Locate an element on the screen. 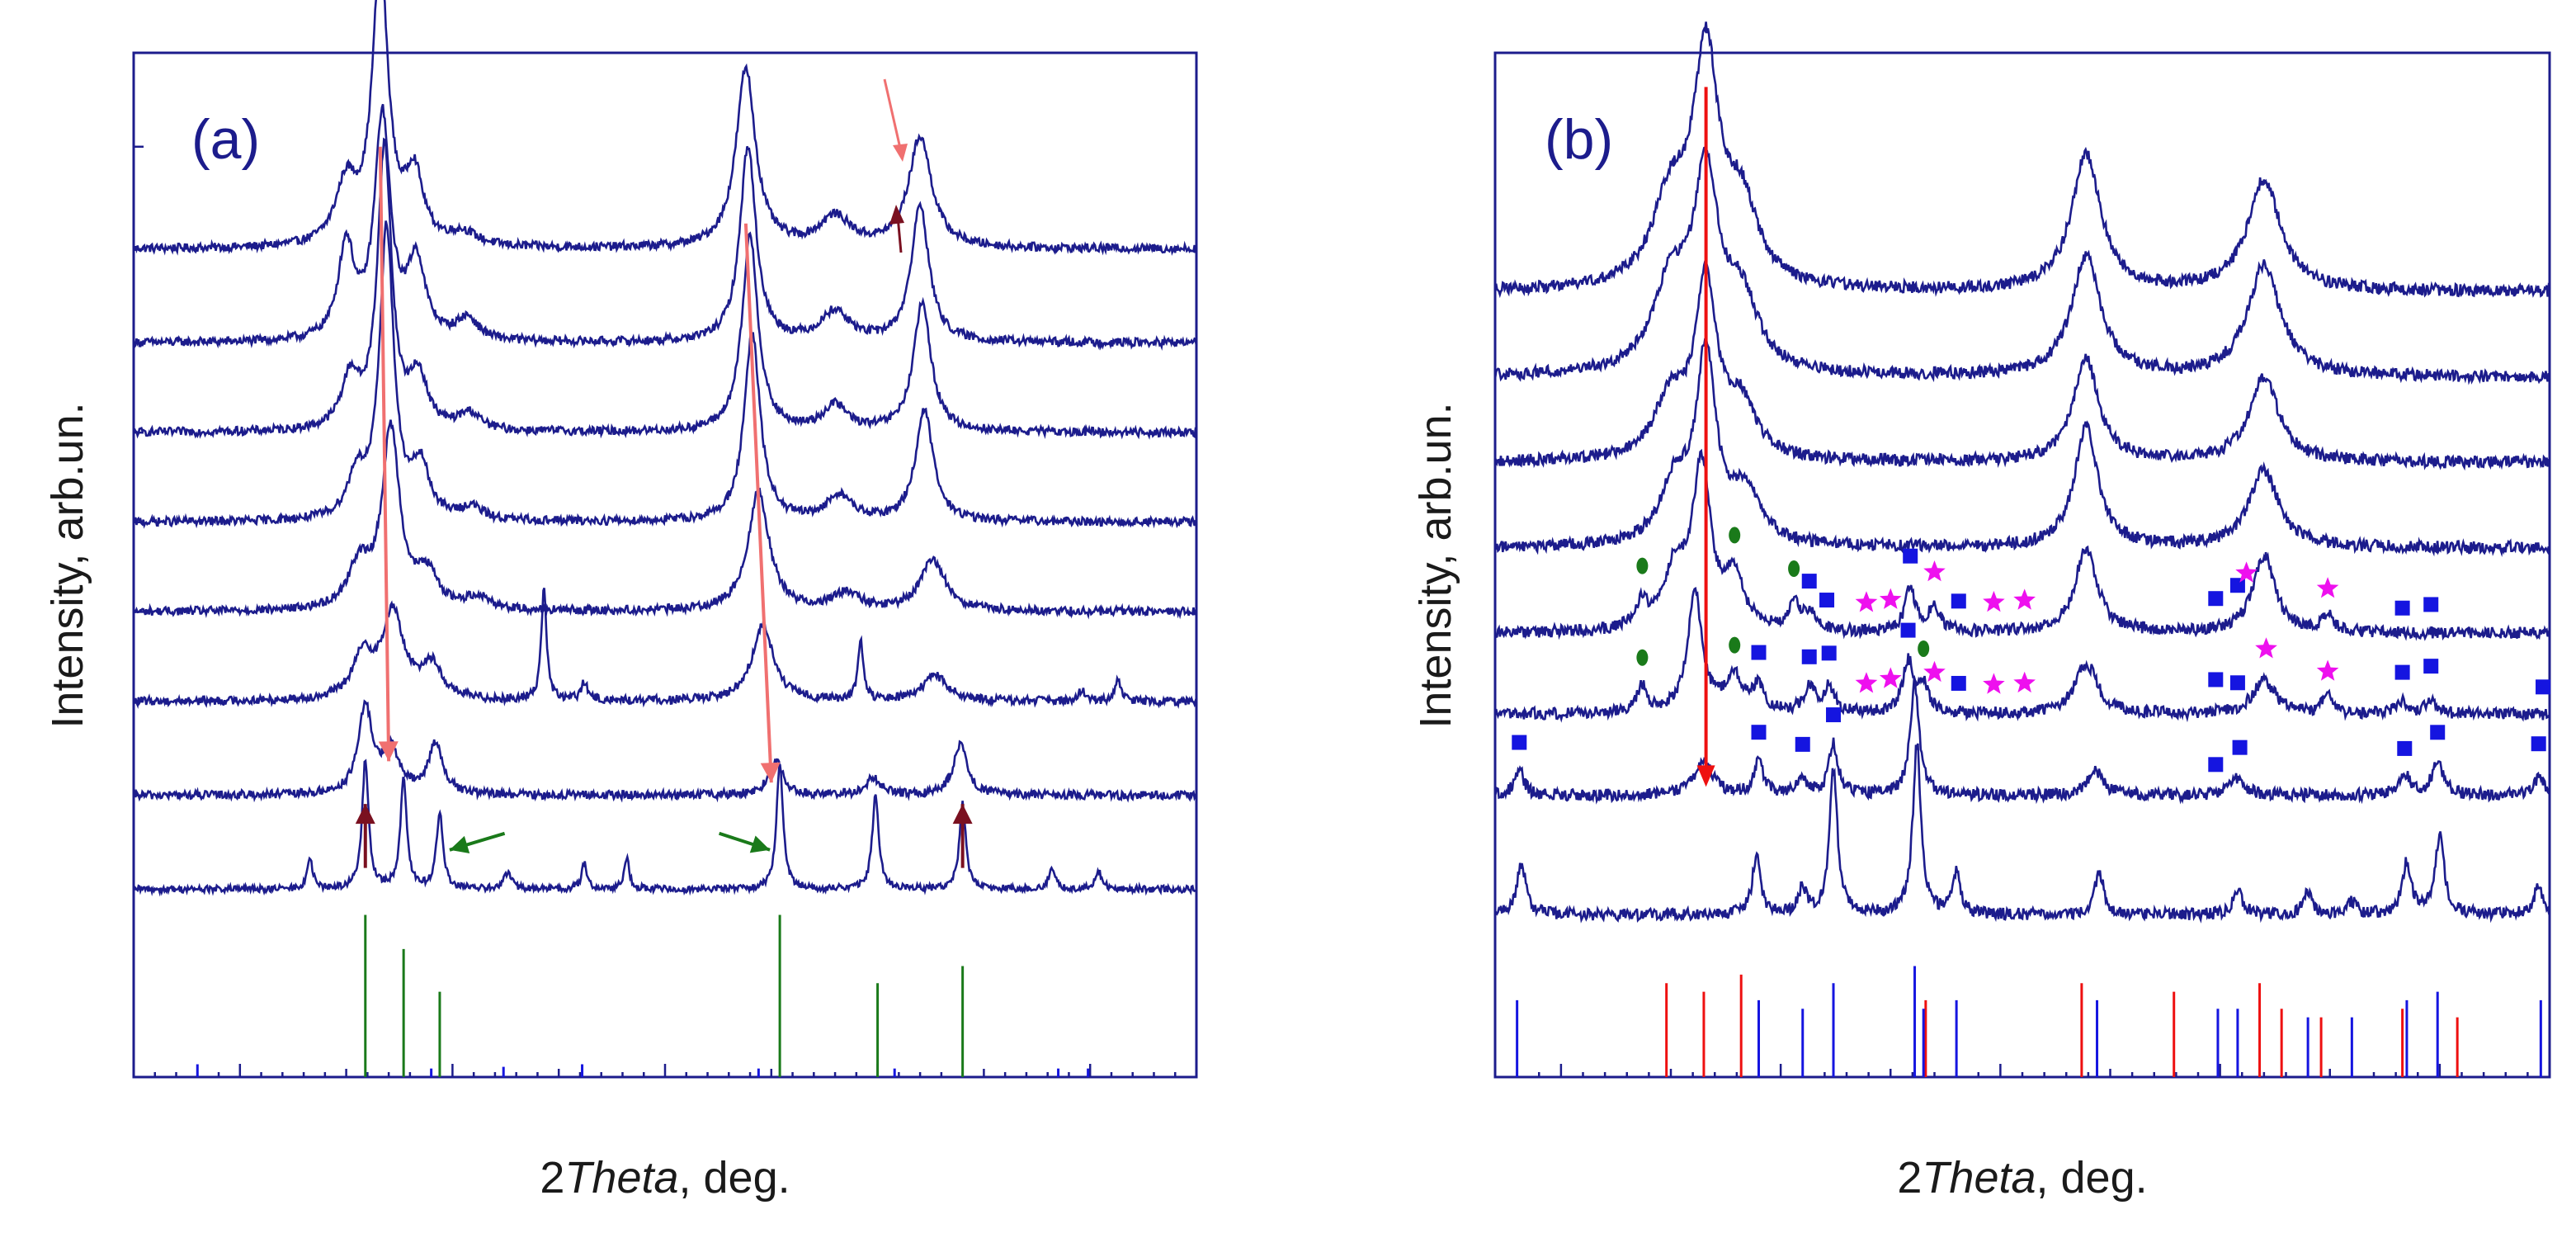 The width and height of the screenshot is (2576, 1238). panel-a-reference-lines is located at coordinates (643, 995).